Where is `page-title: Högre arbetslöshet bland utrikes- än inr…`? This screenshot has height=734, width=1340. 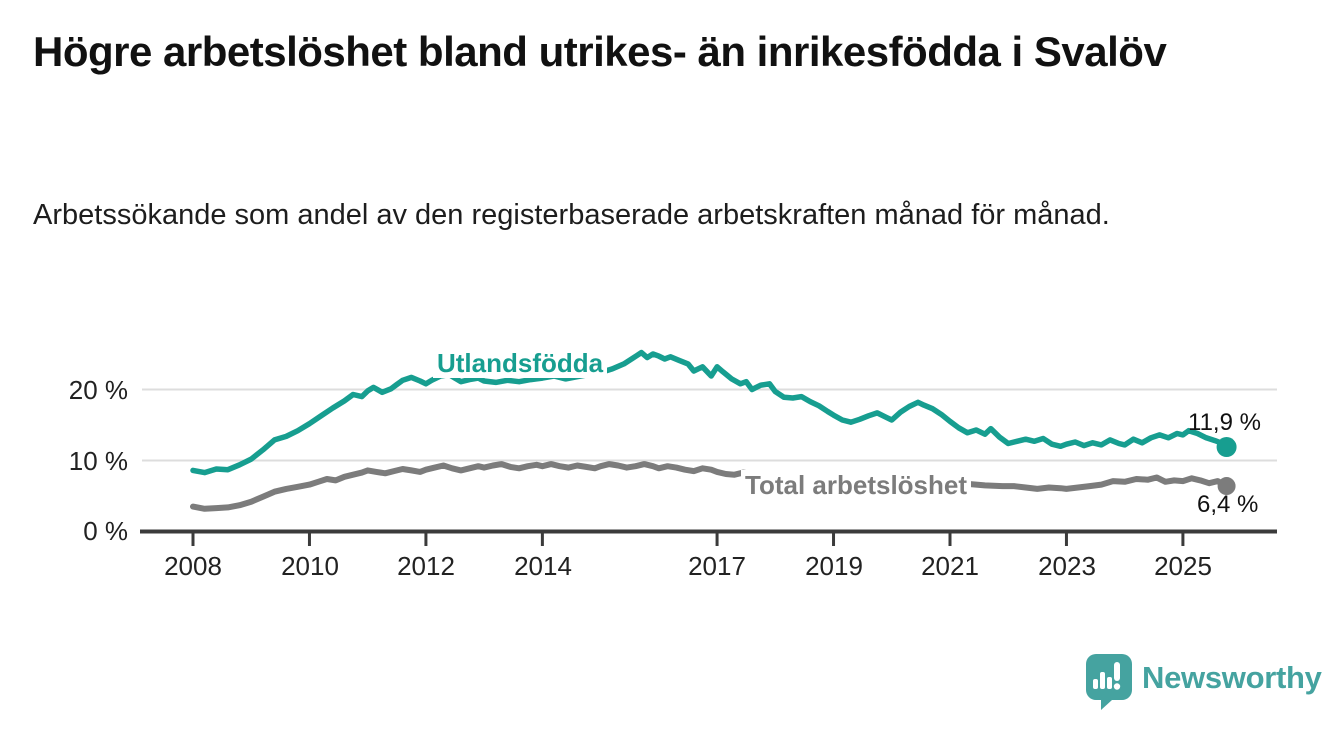 page-title: Högre arbetslöshet bland utrikes- än inr… is located at coordinates (600, 51).